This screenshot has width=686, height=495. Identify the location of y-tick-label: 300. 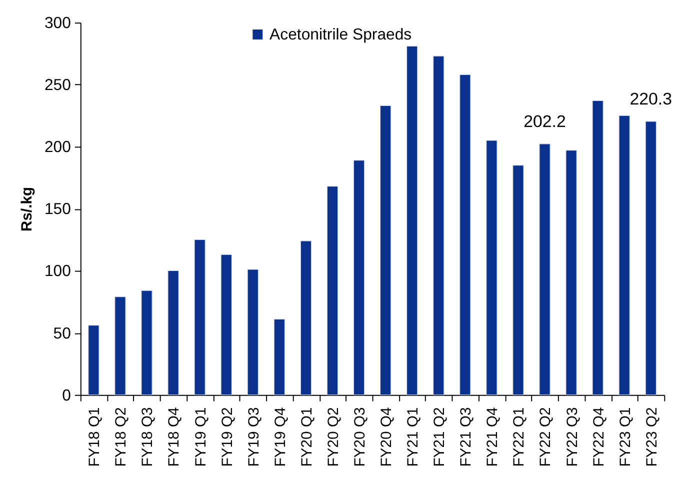
(58, 23).